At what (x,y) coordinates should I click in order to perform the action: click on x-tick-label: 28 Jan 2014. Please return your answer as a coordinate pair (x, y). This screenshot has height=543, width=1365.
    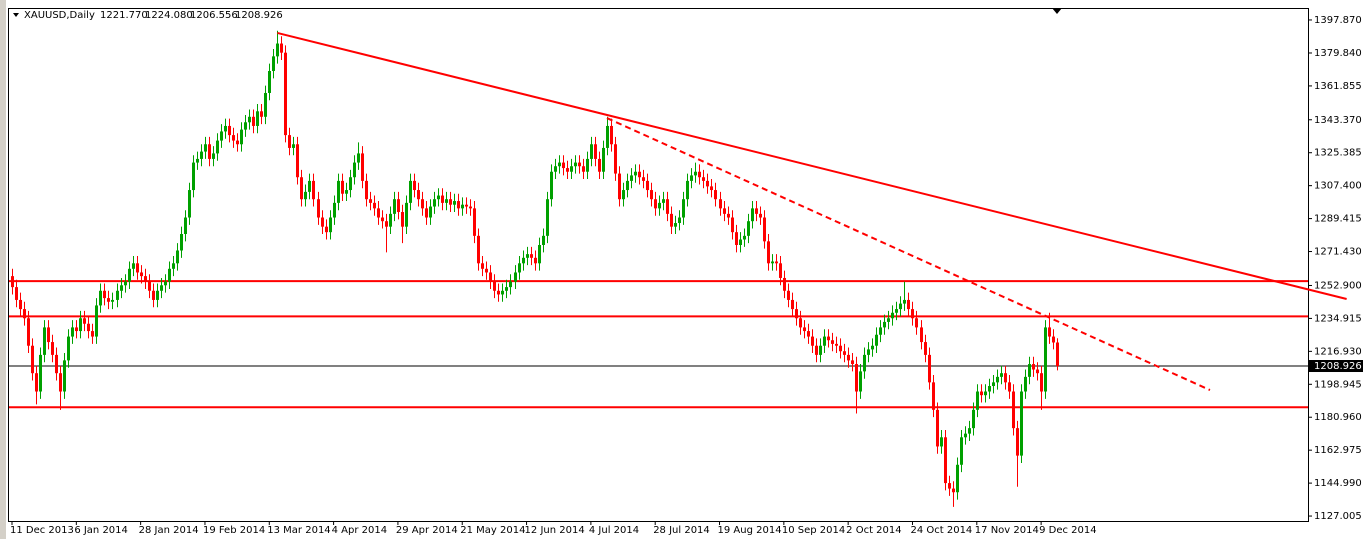
    Looking at the image, I should click on (169, 530).